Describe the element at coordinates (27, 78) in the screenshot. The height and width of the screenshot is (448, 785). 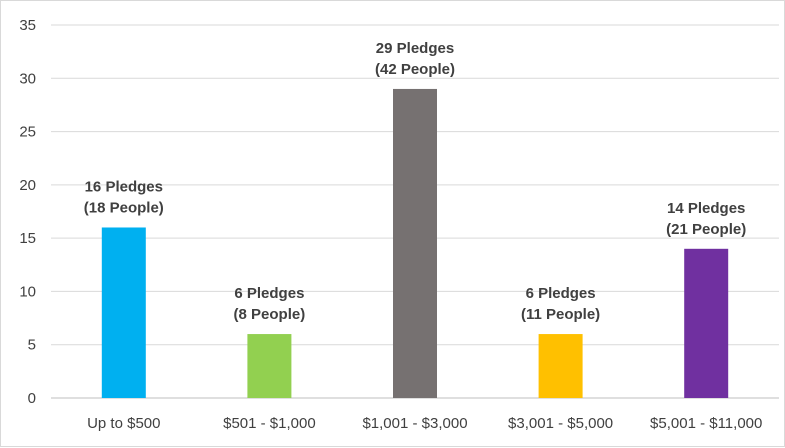
I see `y-tick-label: 30` at that location.